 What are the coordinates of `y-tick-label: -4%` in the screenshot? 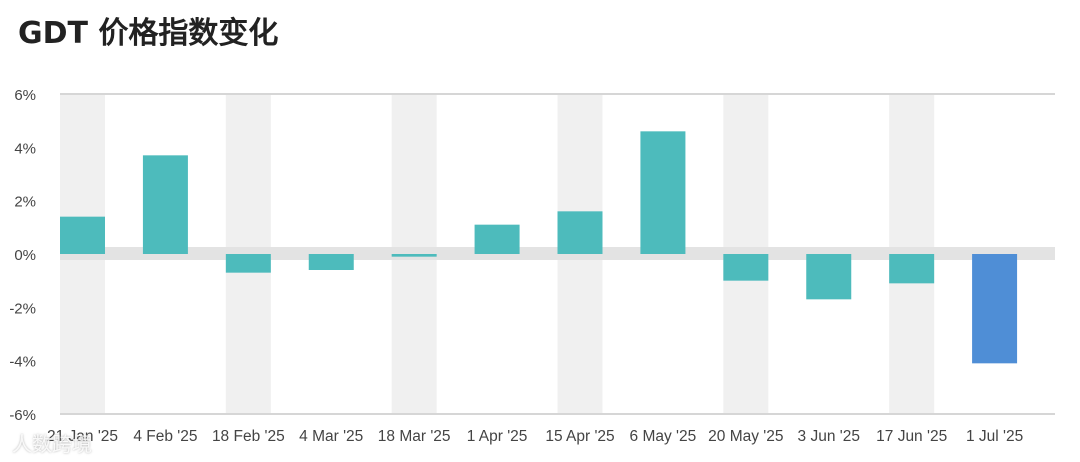 It's located at (22, 362).